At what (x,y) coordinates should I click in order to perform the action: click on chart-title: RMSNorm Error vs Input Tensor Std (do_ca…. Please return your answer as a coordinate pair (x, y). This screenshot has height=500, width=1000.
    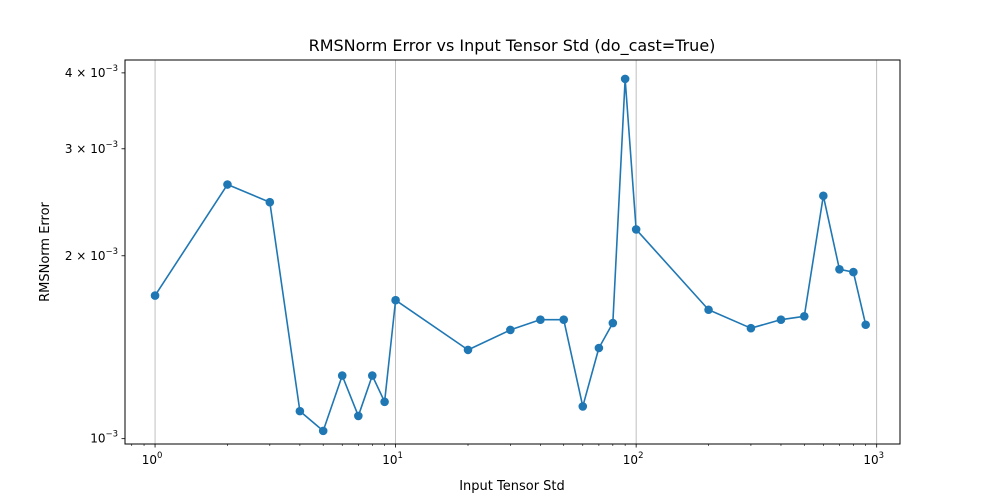
    Looking at the image, I should click on (512, 46).